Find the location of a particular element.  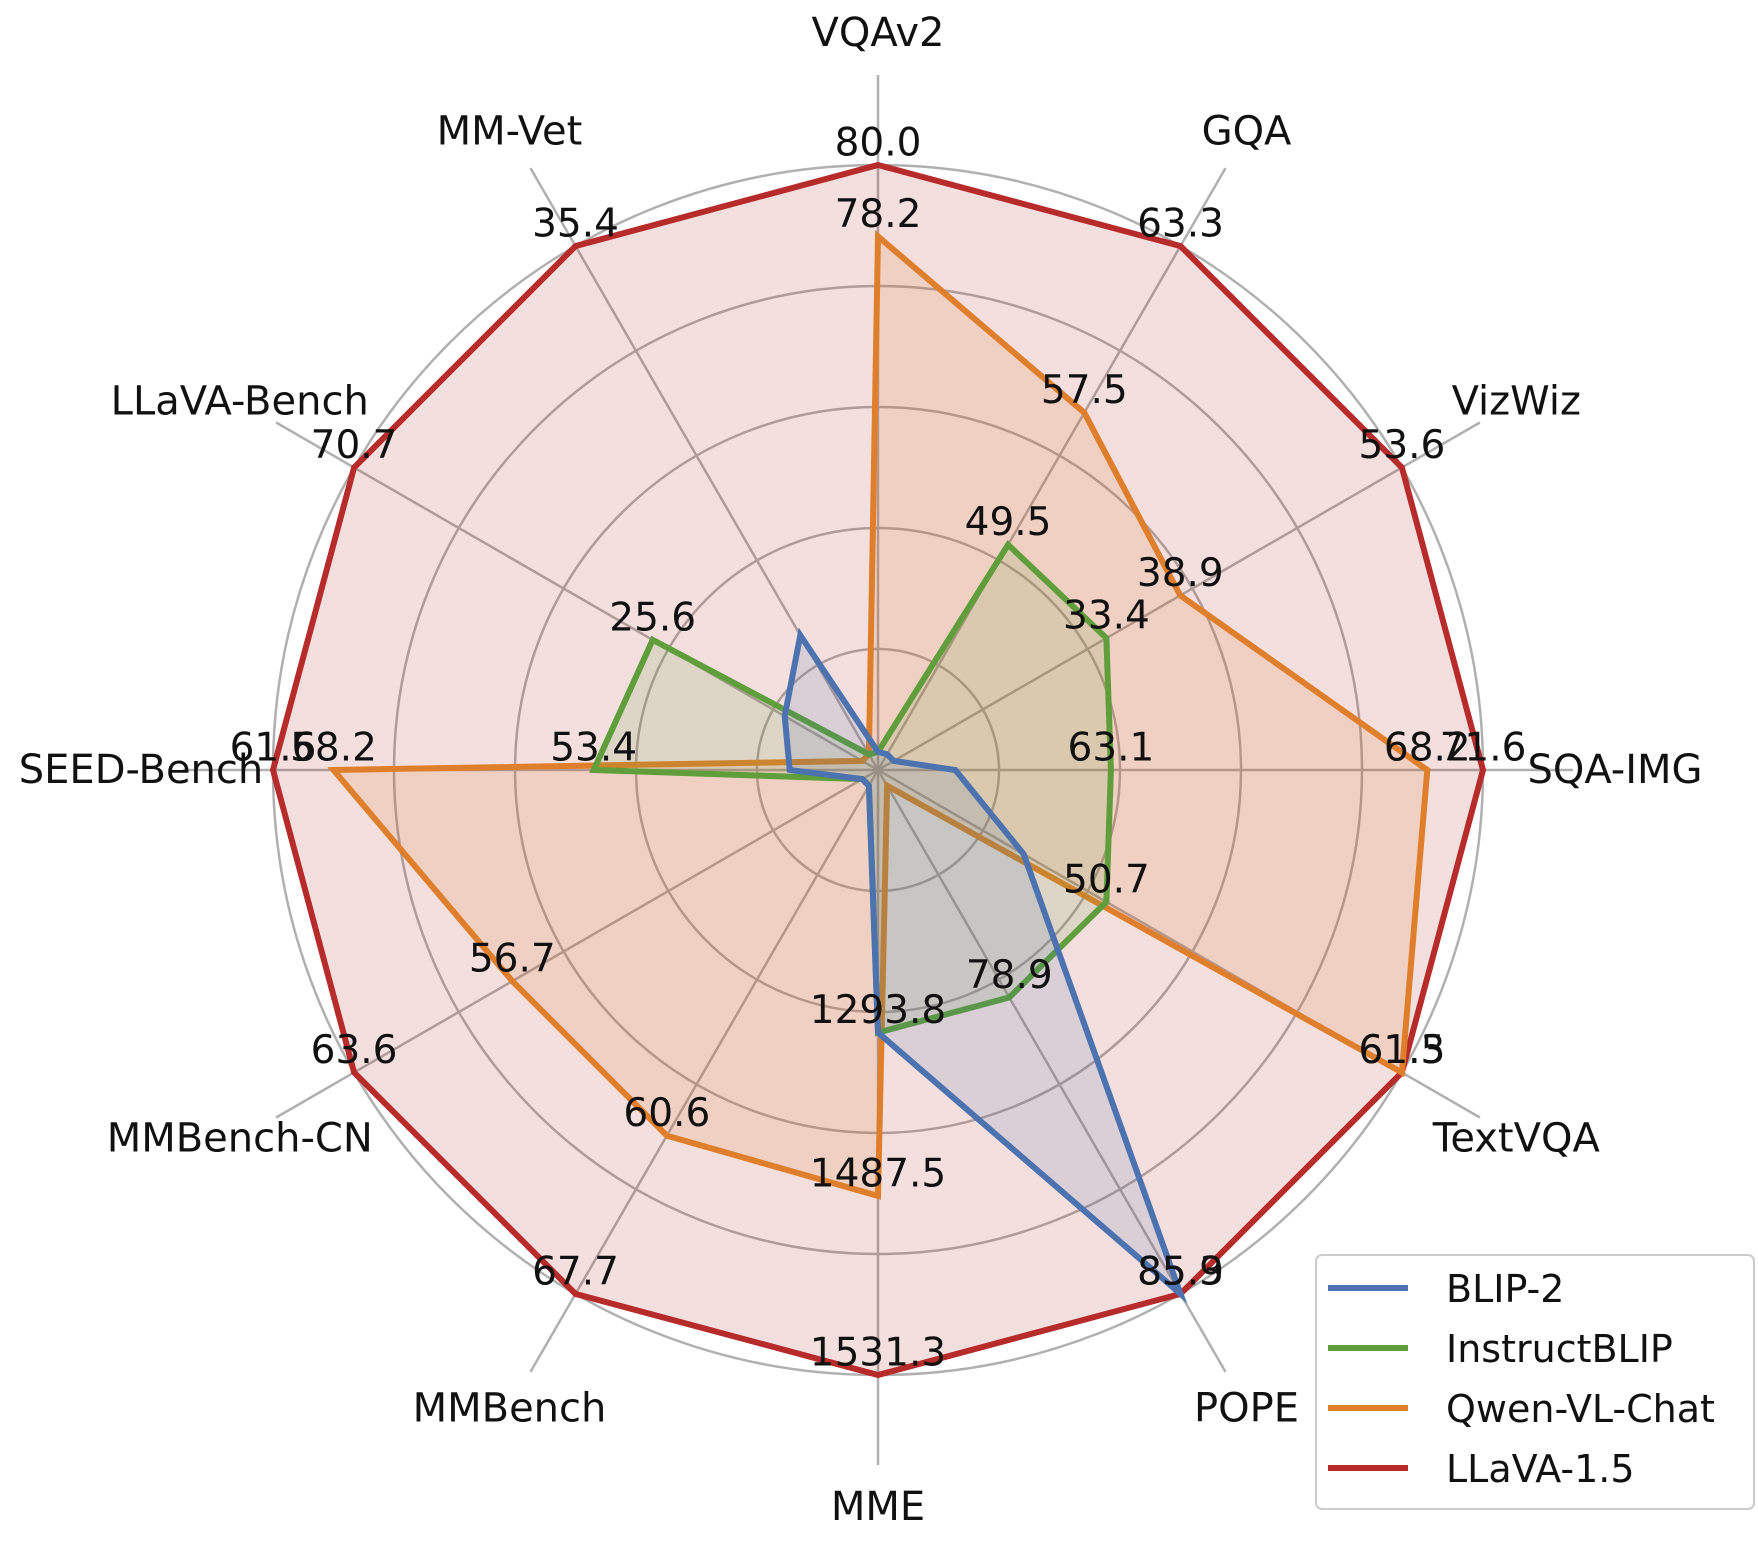

axis-label: TextVQA is located at coordinates (1516, 1139).